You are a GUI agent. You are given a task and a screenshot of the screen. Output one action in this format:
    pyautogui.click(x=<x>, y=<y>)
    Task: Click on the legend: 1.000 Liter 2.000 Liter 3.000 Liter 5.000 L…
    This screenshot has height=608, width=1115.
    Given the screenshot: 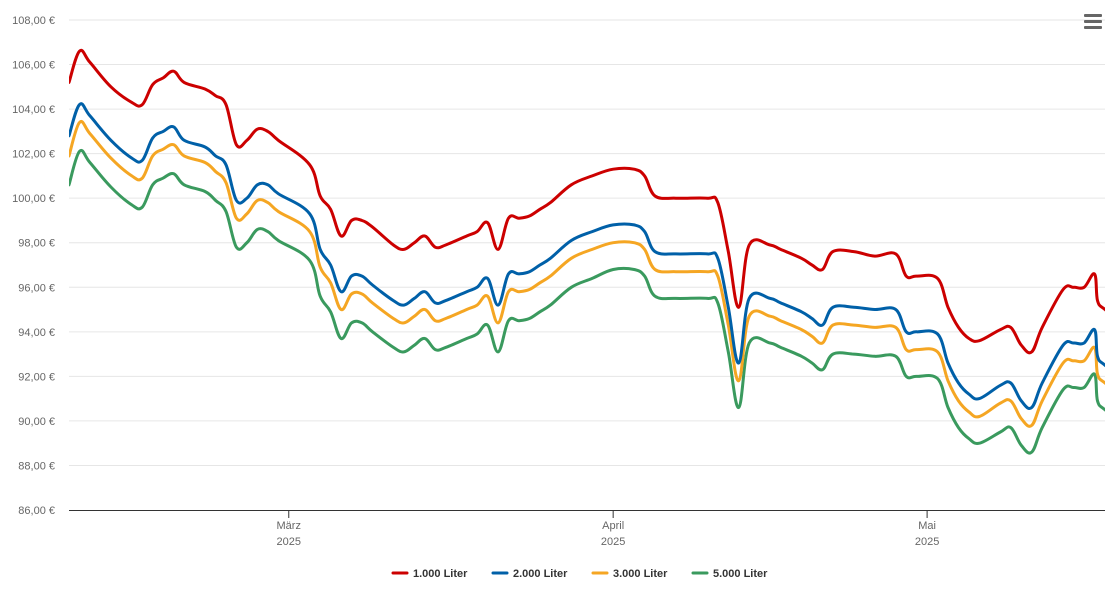 What is the action you would take?
    pyautogui.click(x=579, y=574)
    